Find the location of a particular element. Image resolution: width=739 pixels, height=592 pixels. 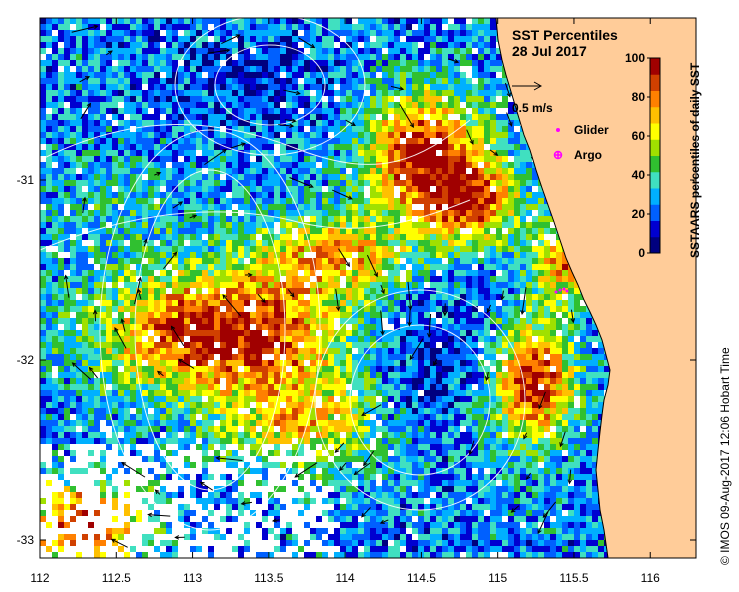

vector-scale-label: 0.5 m/s is located at coordinates (532, 108).